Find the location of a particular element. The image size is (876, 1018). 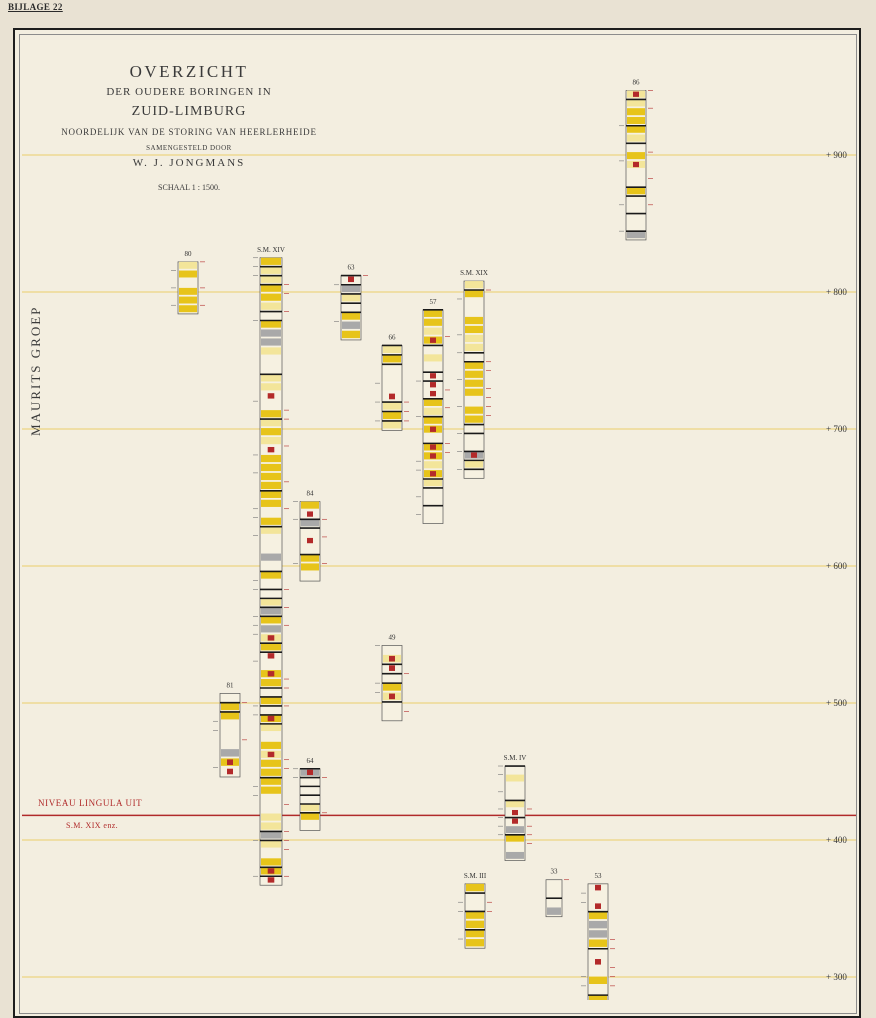

borehole-label: S.M. XIX is located at coordinates (474, 273).